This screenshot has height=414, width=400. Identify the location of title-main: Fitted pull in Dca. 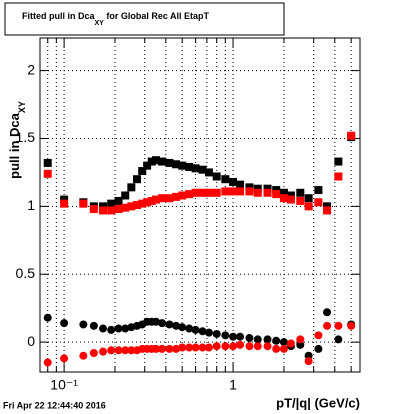
(58, 16).